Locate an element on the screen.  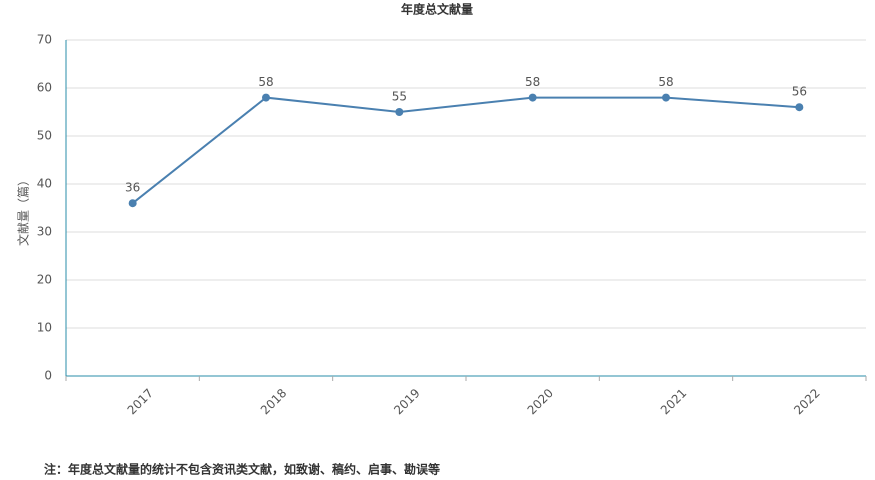
data-label: 56 is located at coordinates (799, 92).